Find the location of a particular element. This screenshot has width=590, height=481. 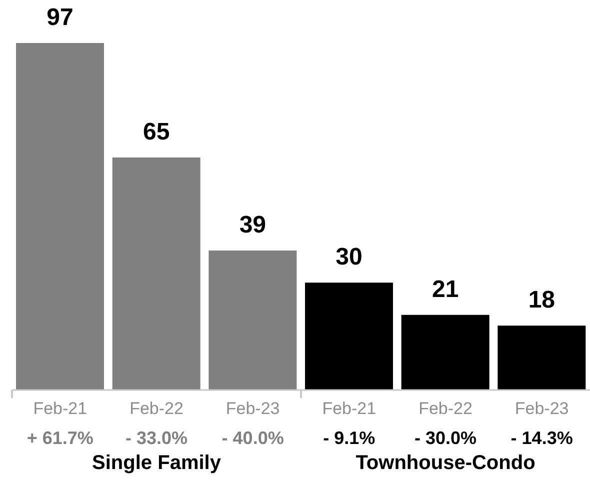

data-label: 21 is located at coordinates (445, 289).